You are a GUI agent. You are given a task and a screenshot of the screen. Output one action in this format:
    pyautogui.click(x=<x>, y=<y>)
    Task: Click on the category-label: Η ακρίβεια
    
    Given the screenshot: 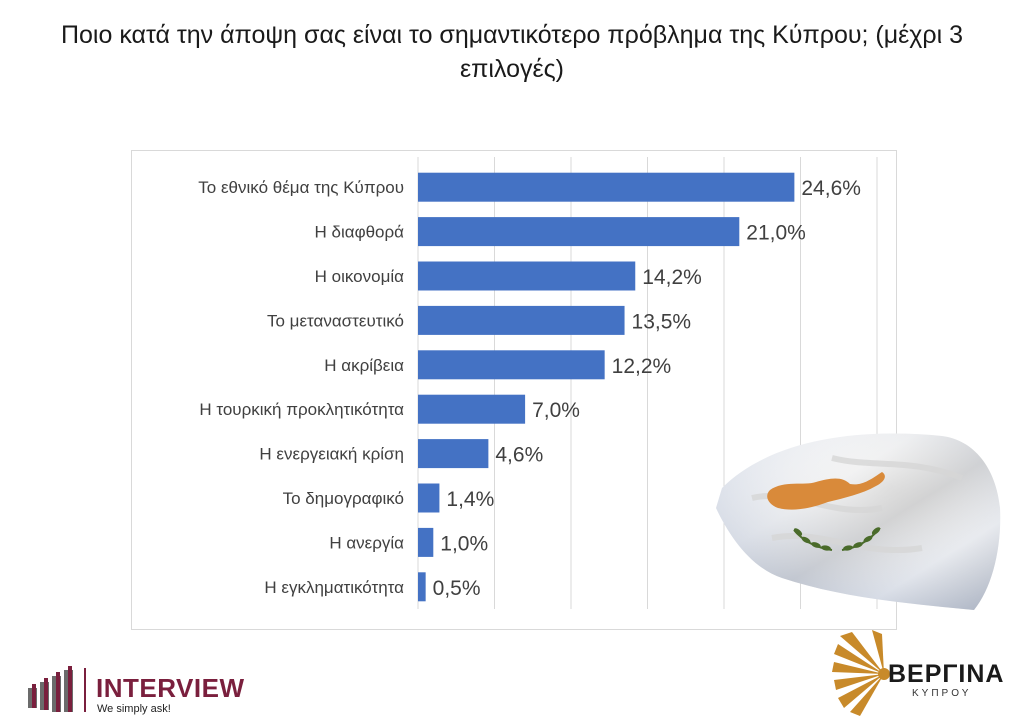 What is the action you would take?
    pyautogui.click(x=364, y=365)
    